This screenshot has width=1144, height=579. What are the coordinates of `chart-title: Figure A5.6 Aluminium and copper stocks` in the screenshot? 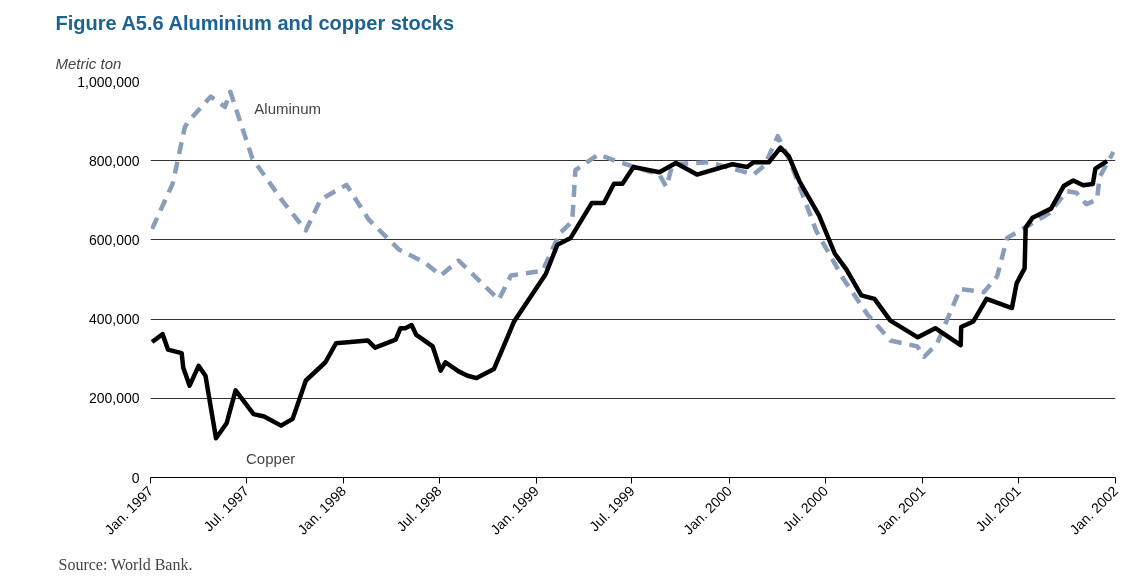 It's located at (255, 22).